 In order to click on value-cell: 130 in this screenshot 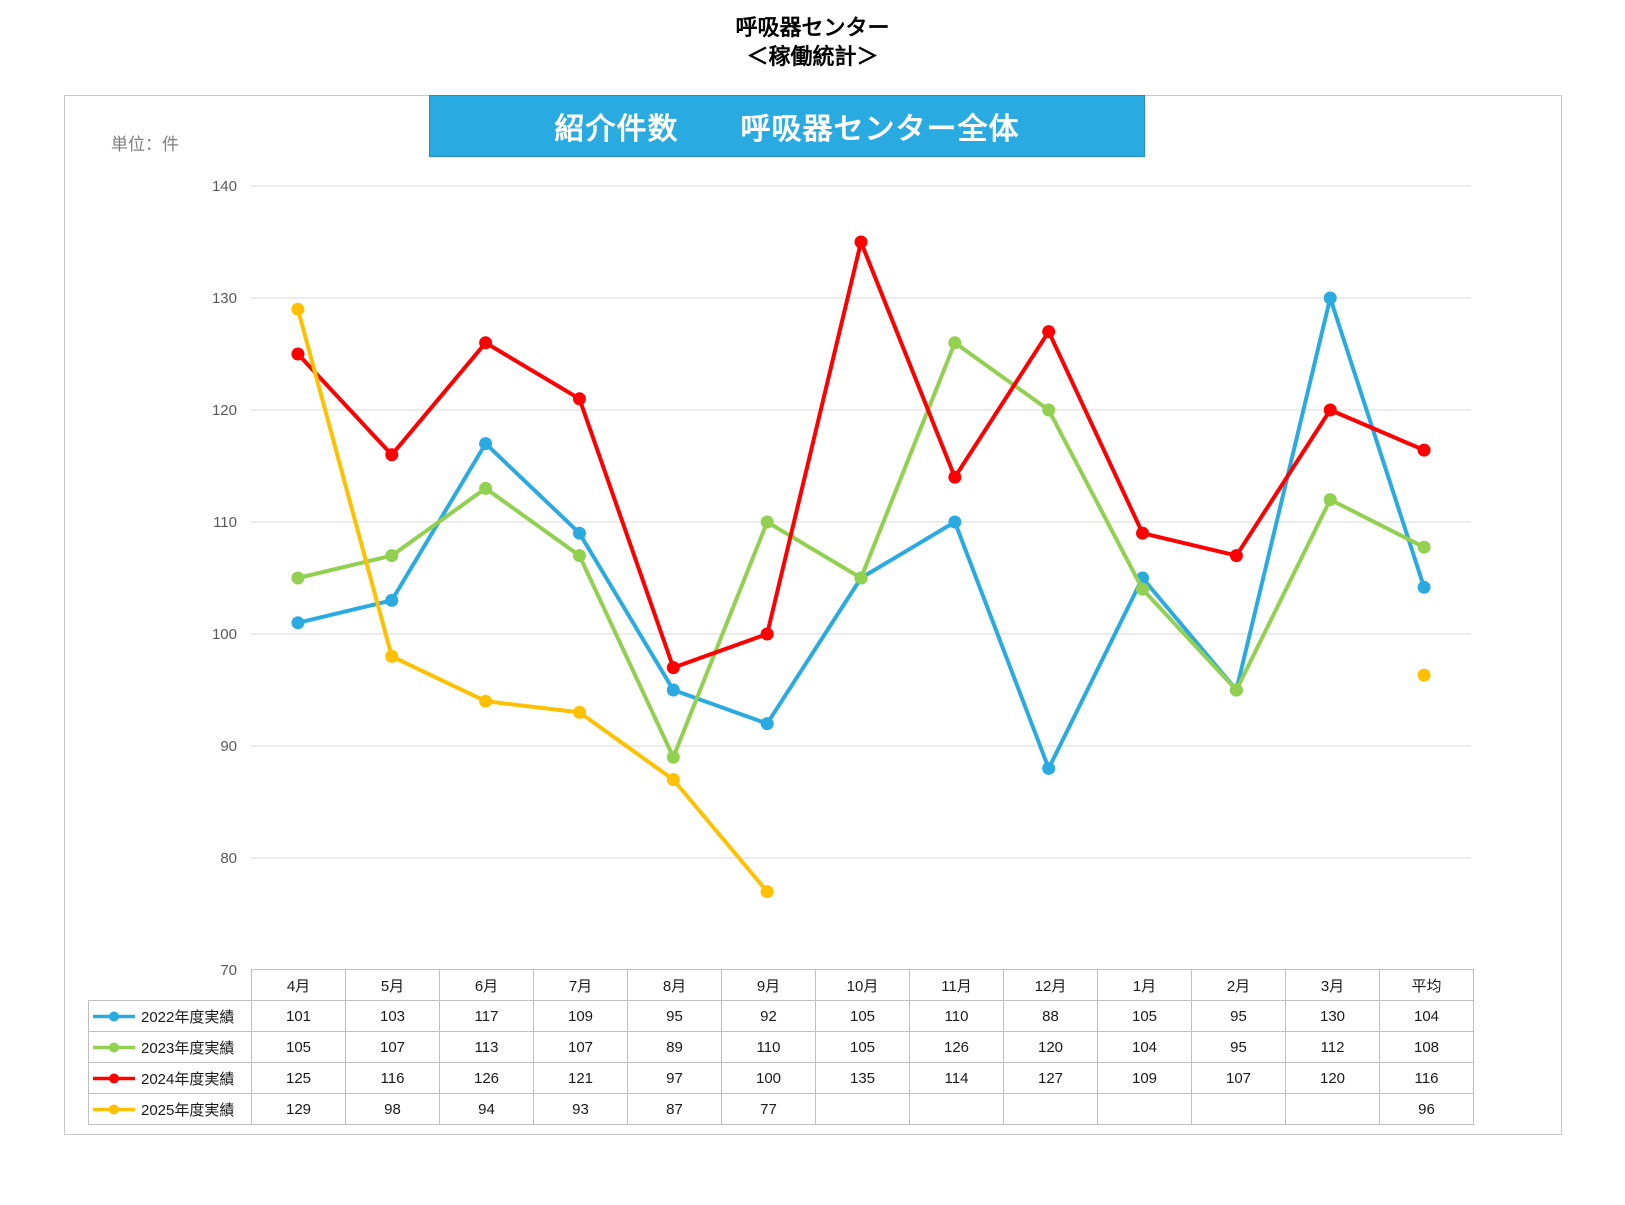, I will do `click(1332, 1016)`.